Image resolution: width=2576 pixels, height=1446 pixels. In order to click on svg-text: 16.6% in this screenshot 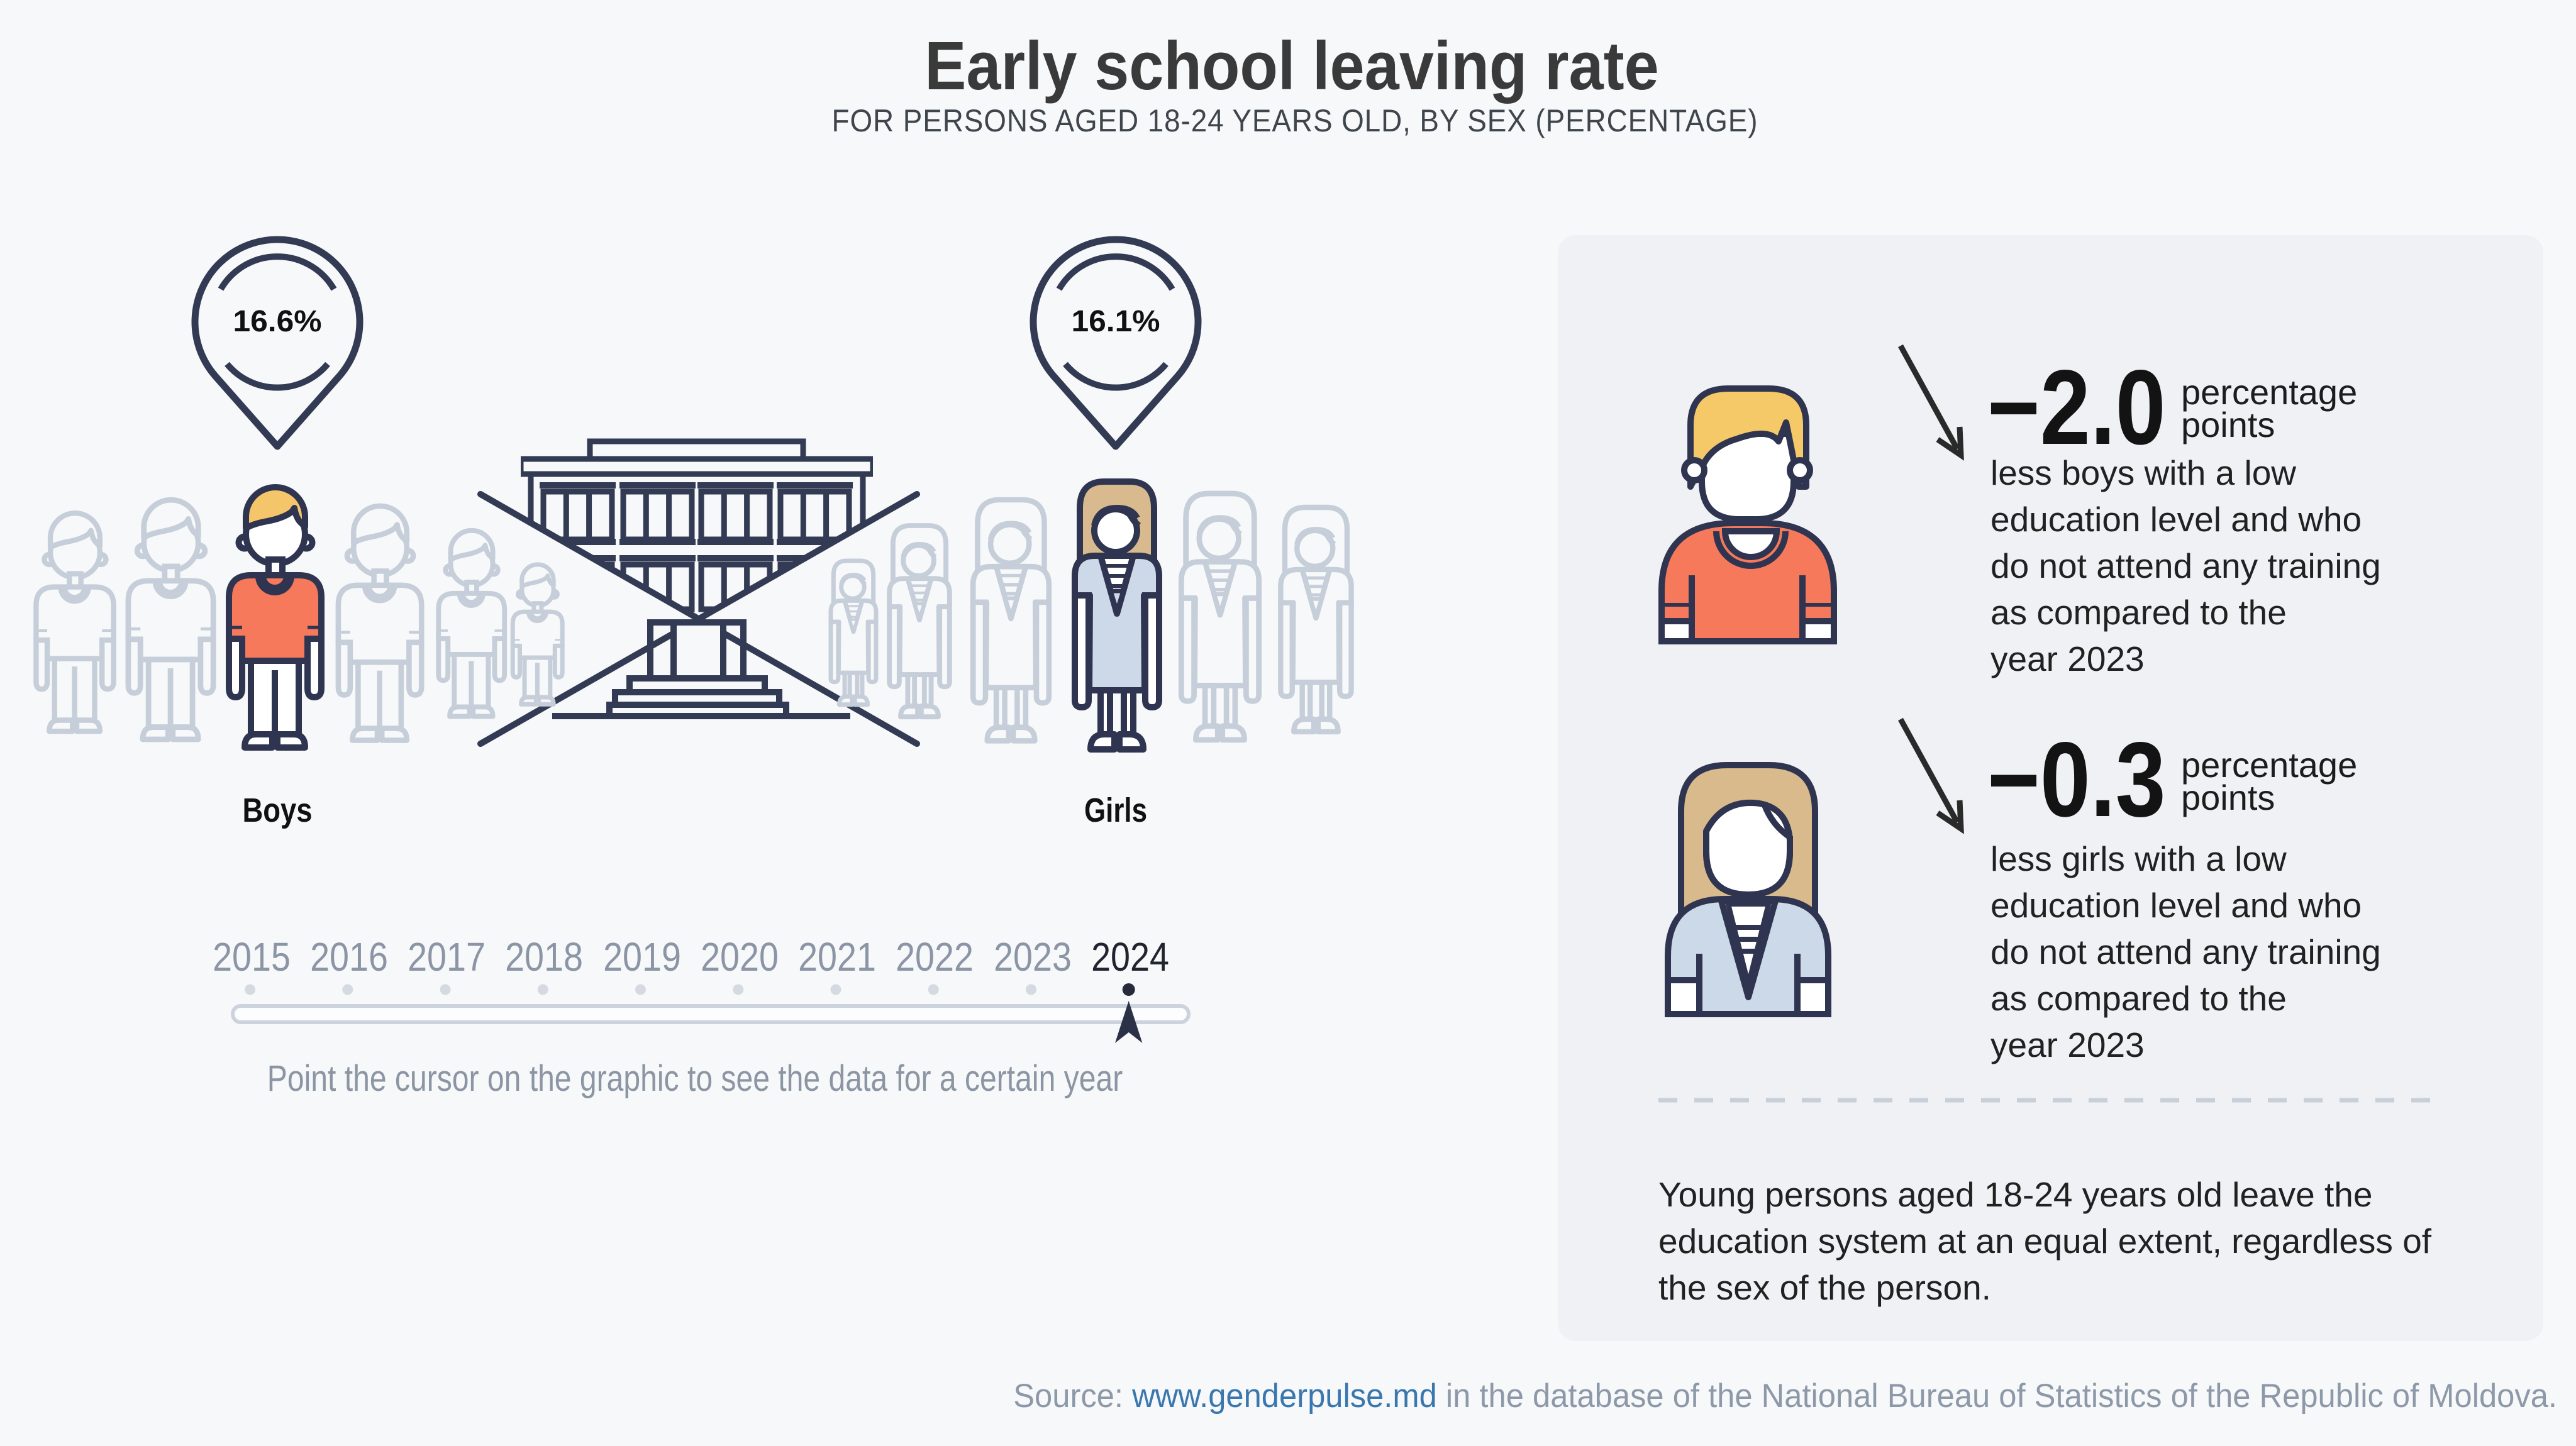, I will do `click(277, 321)`.